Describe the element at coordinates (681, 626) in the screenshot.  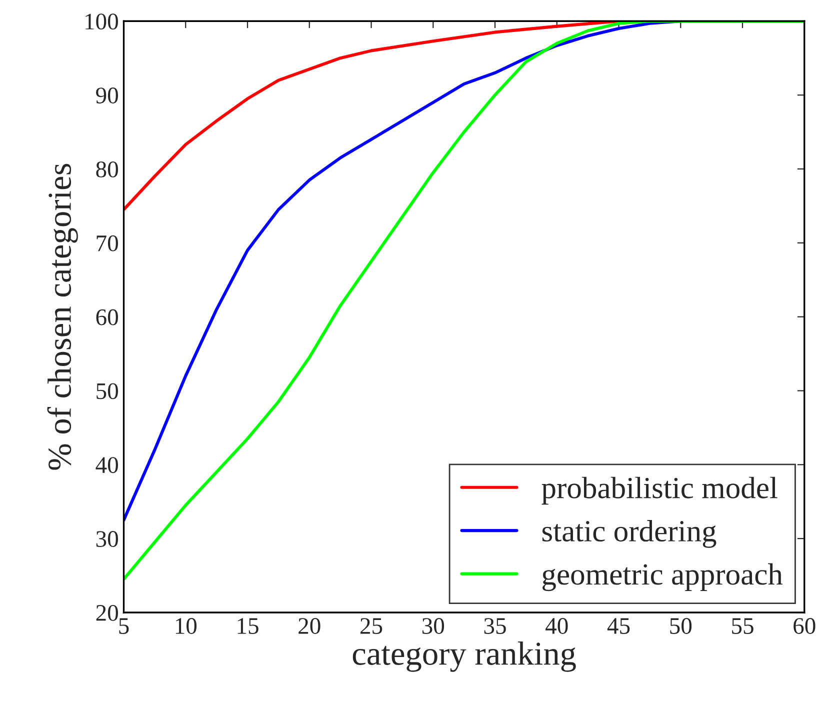
I see `x-tick-label: 50` at that location.